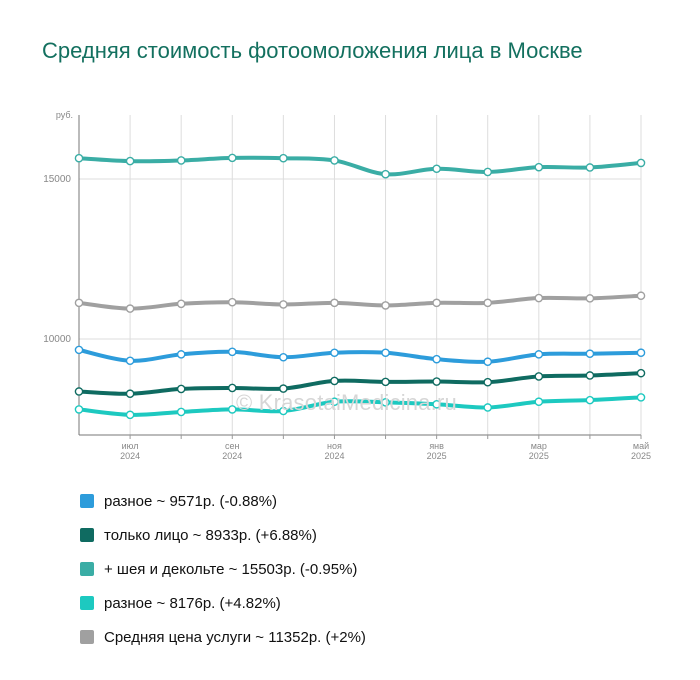 This screenshot has height=680, width=700. Describe the element at coordinates (334, 451) in the screenshot. I see `x-tick-label: ноя 2024` at that location.